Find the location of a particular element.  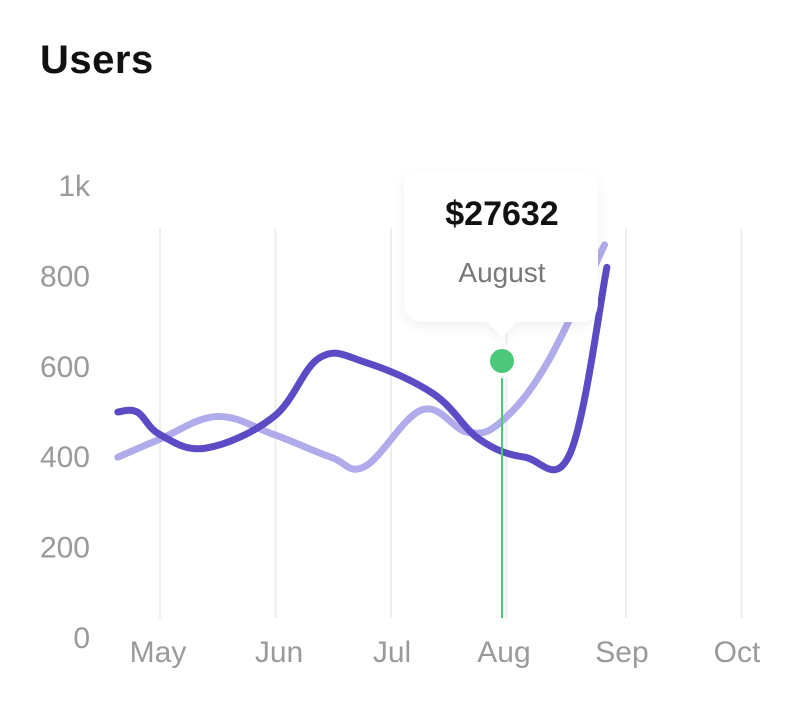

tooltip is located at coordinates (501, 255).